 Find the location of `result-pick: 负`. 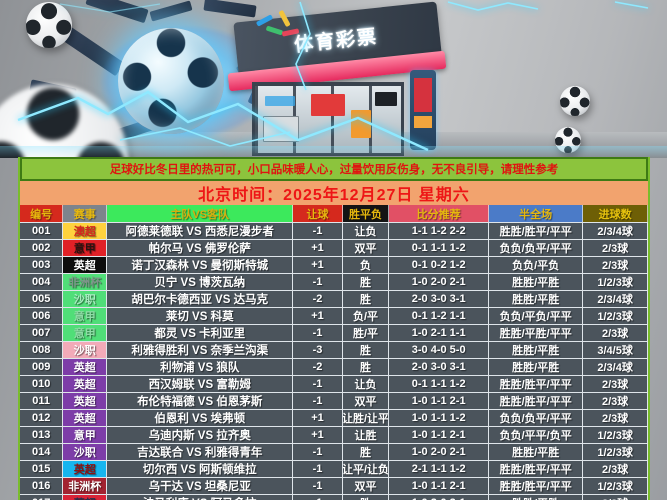

result-pick: 负 is located at coordinates (366, 265).